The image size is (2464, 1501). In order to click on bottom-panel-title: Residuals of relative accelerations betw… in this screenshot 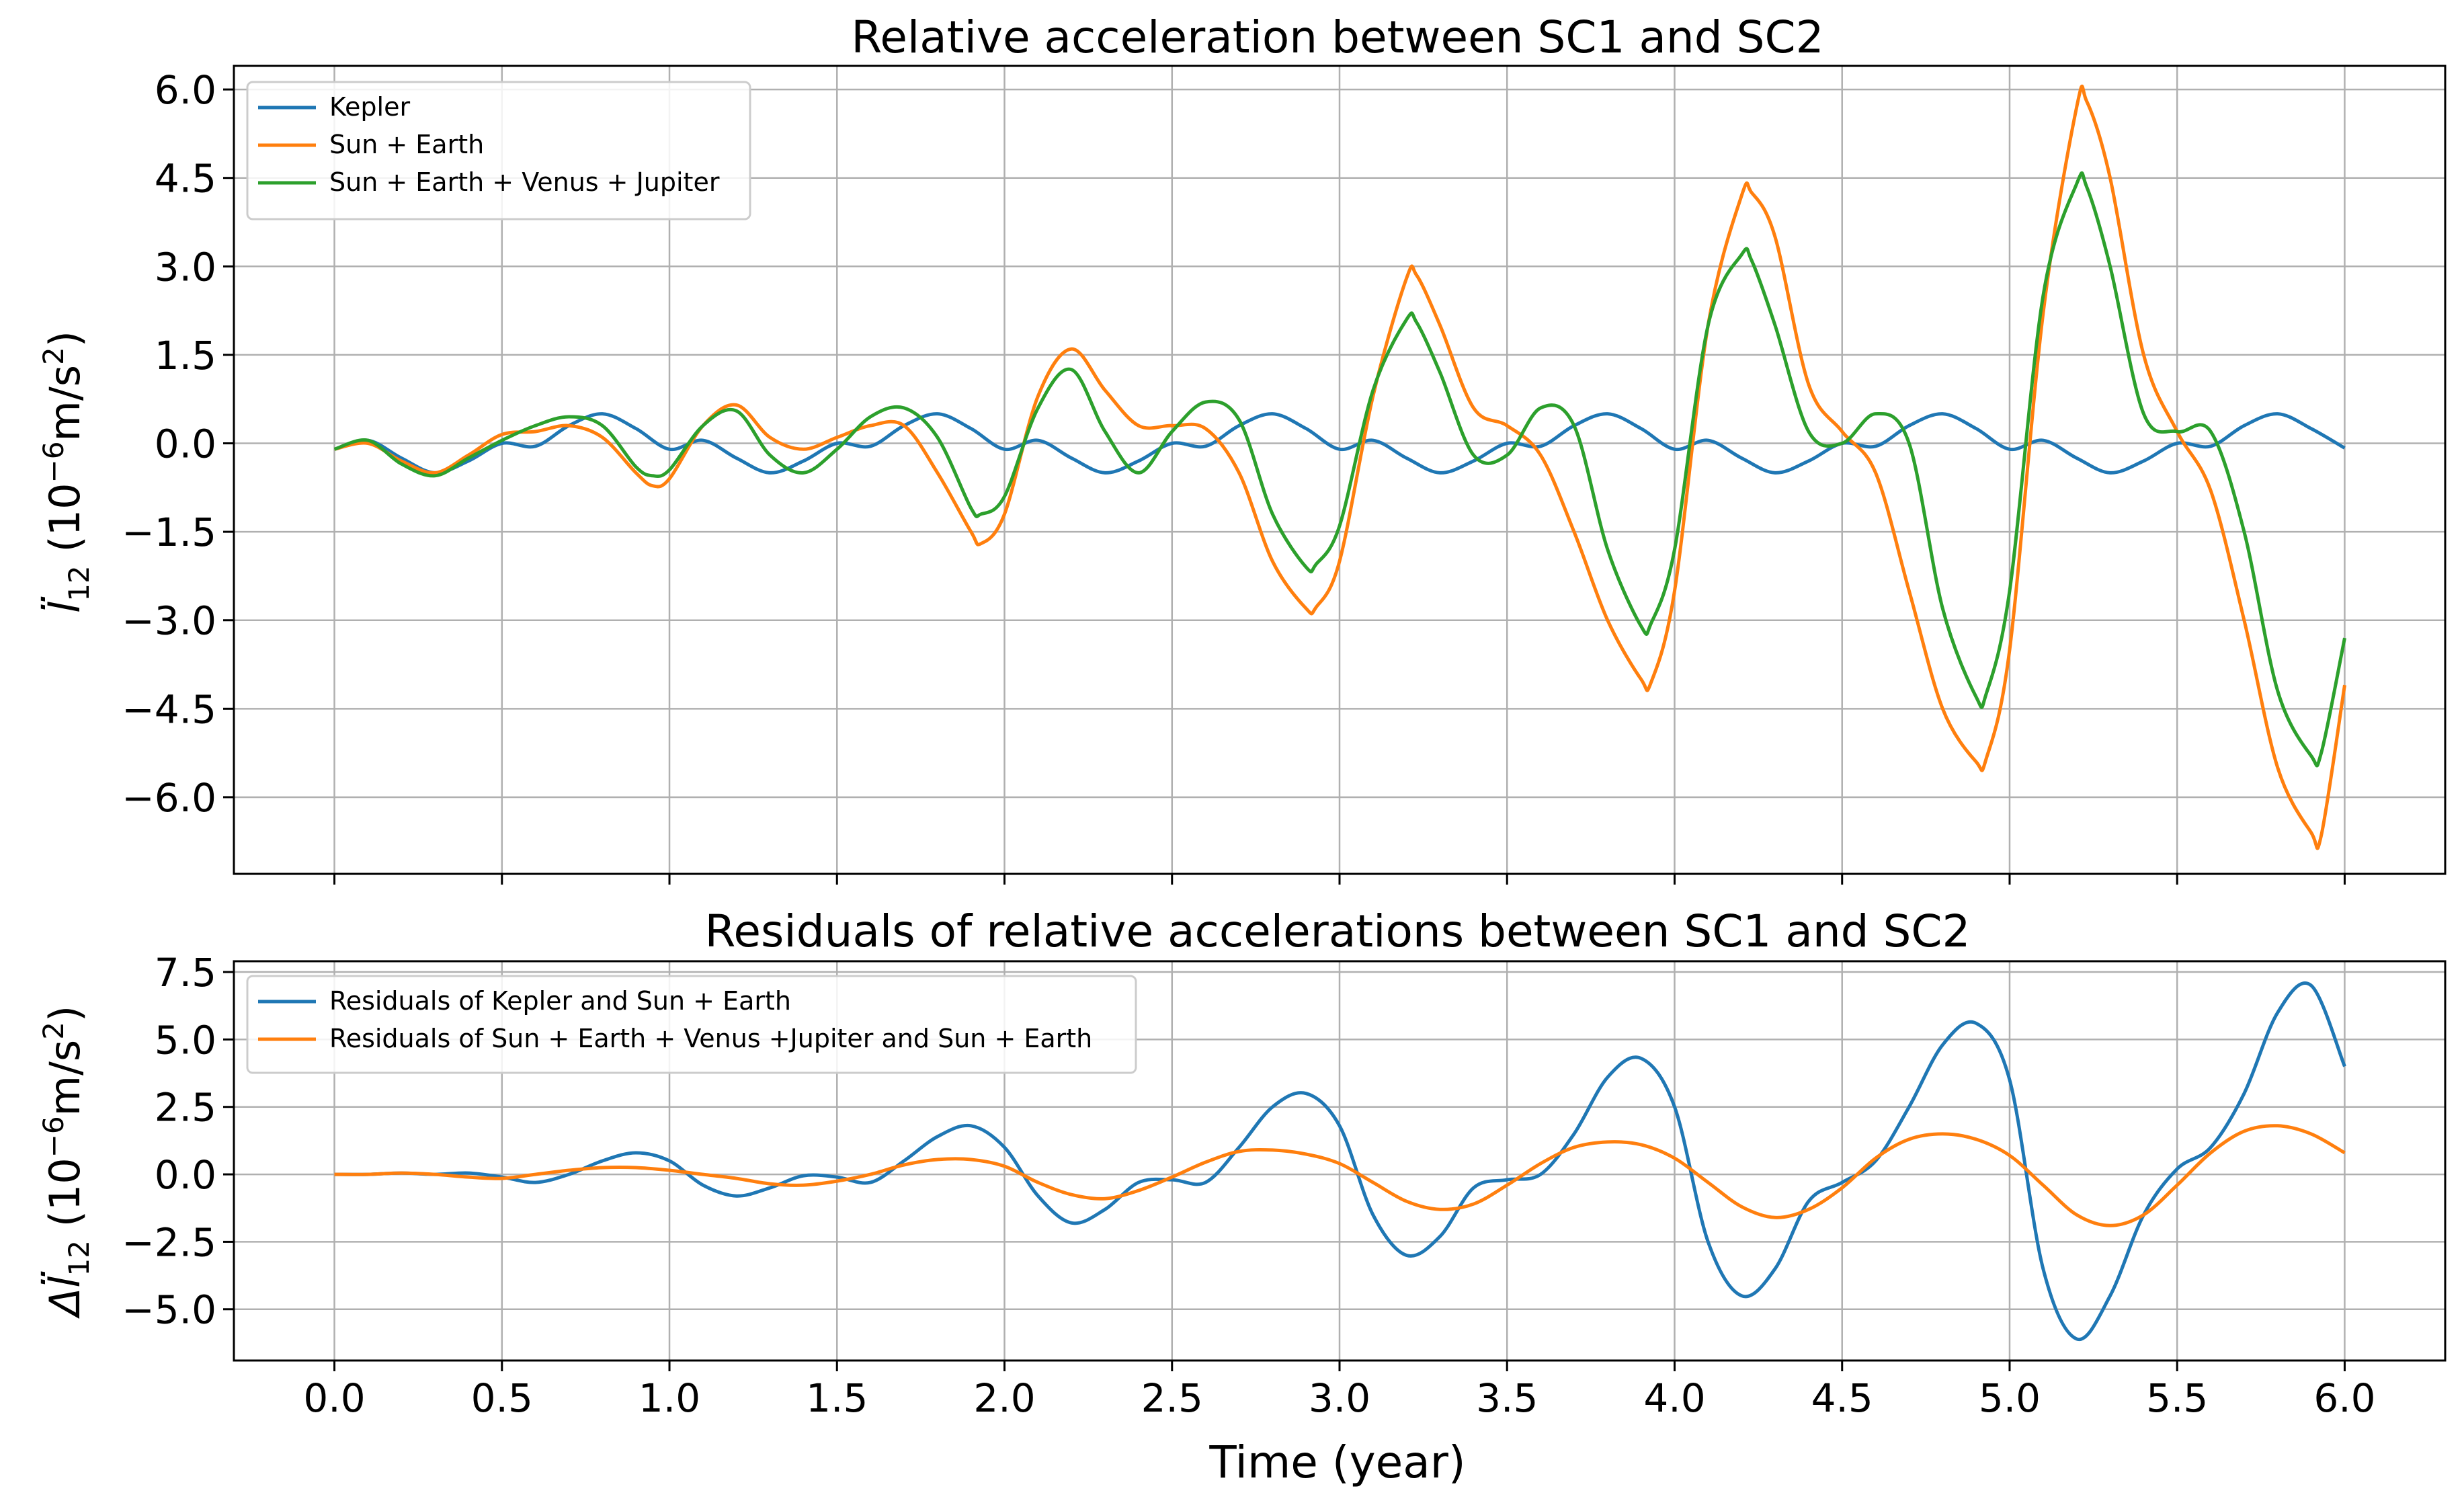, I will do `click(1338, 931)`.